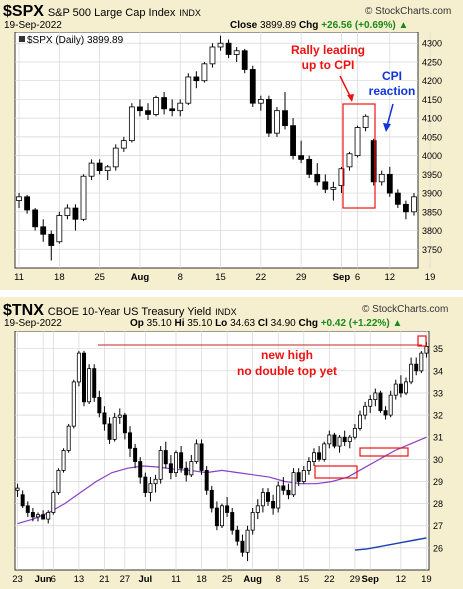 This screenshot has height=589, width=463. Describe the element at coordinates (438, 460) in the screenshot. I see `tnx-y-tick-label: 30` at that location.